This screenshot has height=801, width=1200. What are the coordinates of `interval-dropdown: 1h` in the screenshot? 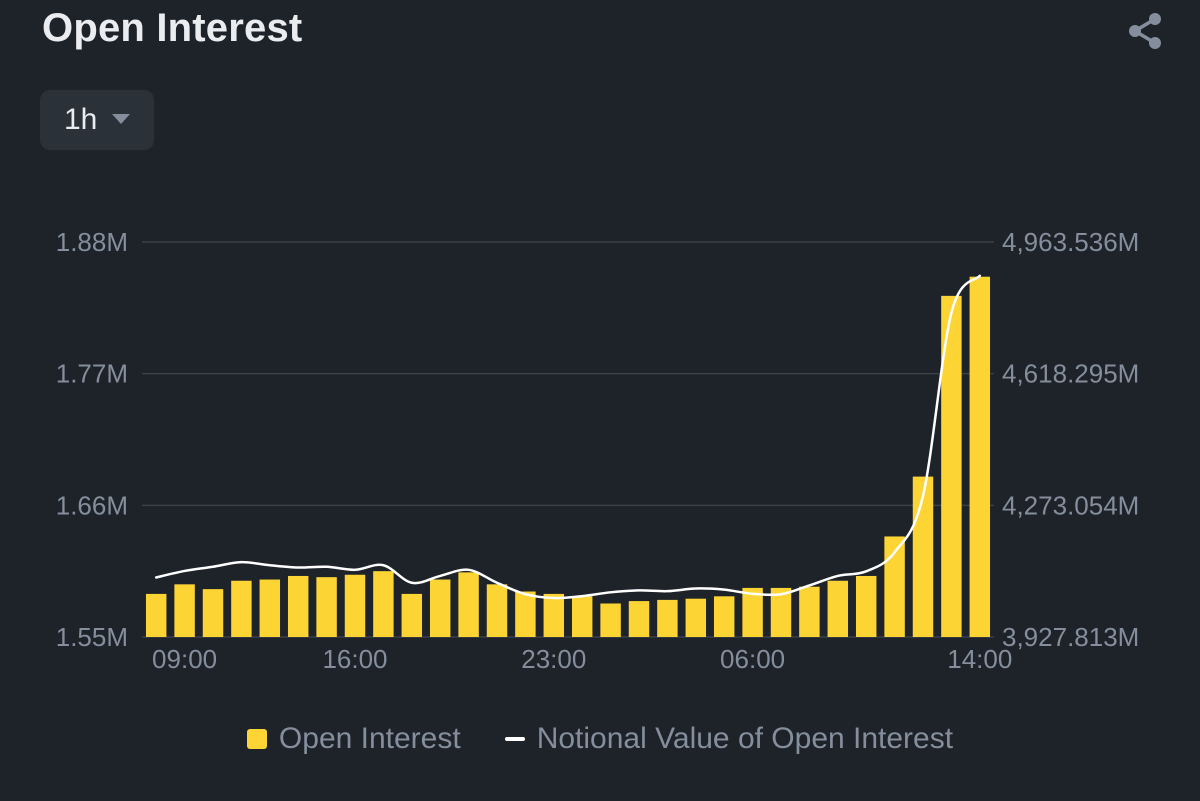 It's located at (97, 120).